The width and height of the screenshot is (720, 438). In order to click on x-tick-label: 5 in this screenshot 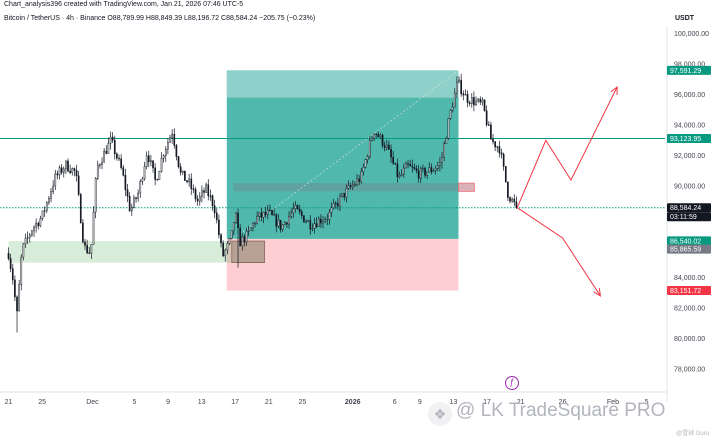, I will do `click(647, 402)`.